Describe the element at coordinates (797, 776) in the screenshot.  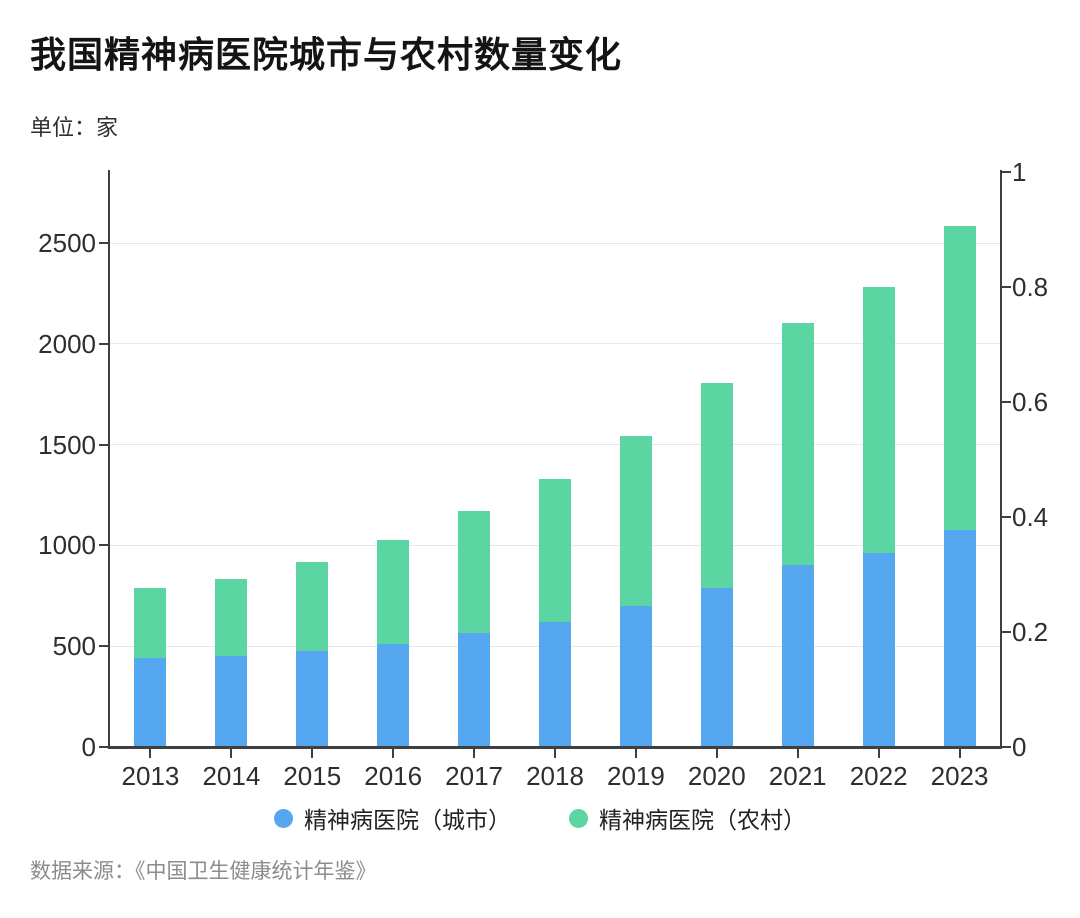
I see `x-label-2021: 2021` at that location.